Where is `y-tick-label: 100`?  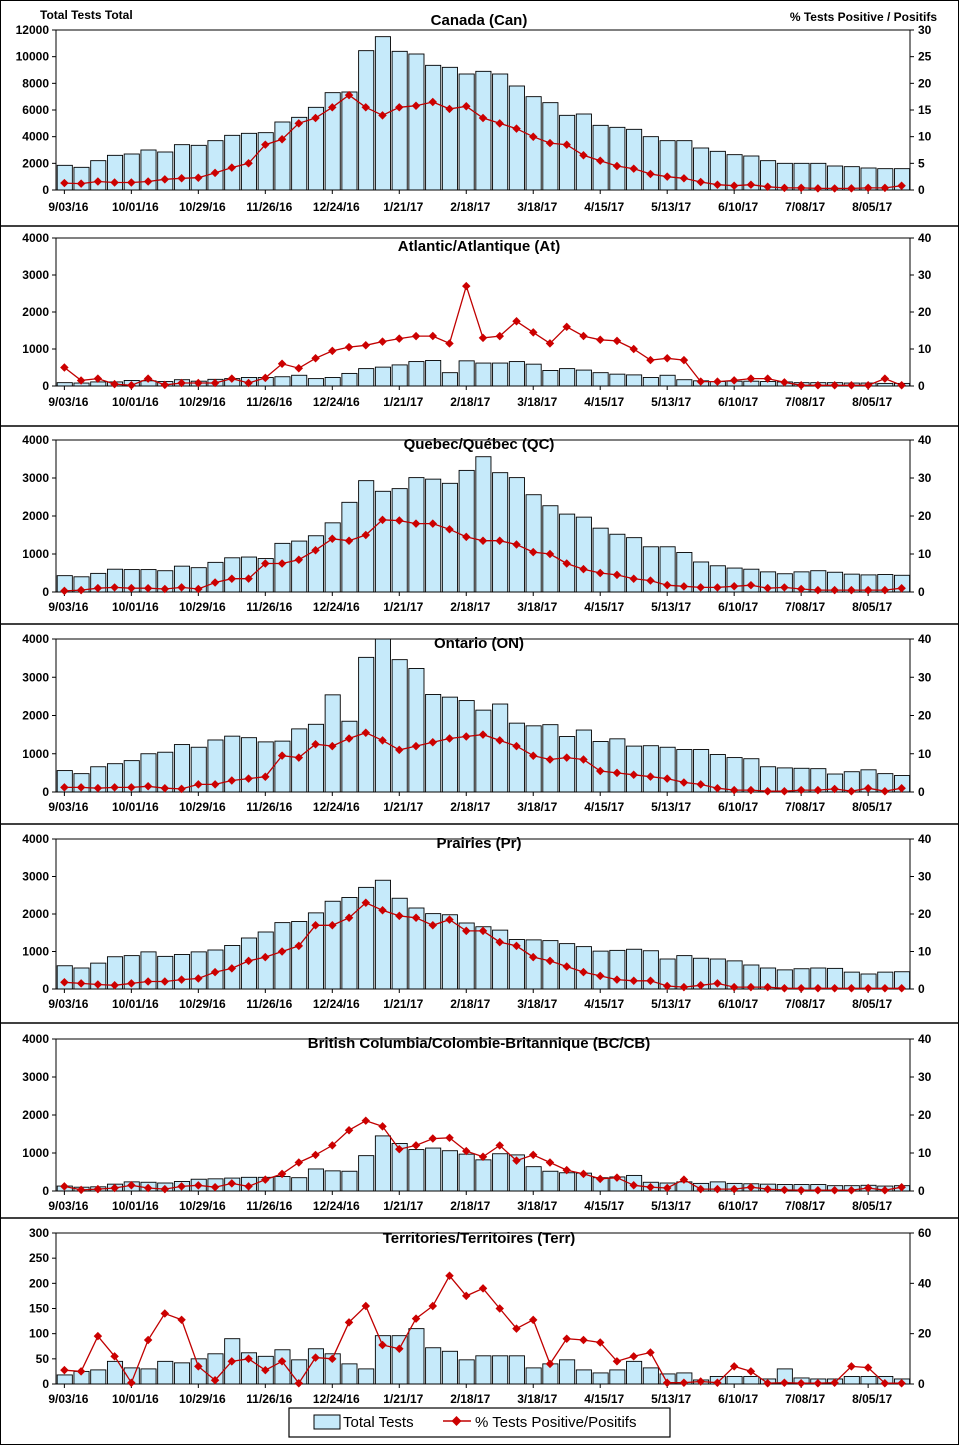
y-tick-label: 100 is located at coordinates (39, 1334).